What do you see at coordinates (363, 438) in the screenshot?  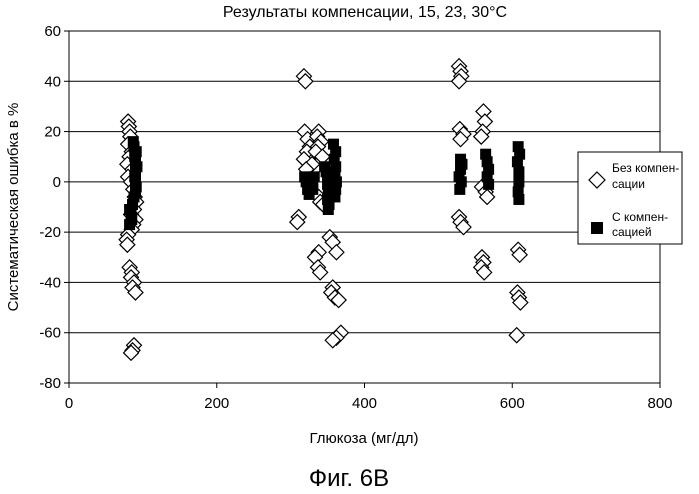 I see `x-axis-label: Глюкоза (мг/дл)` at bounding box center [363, 438].